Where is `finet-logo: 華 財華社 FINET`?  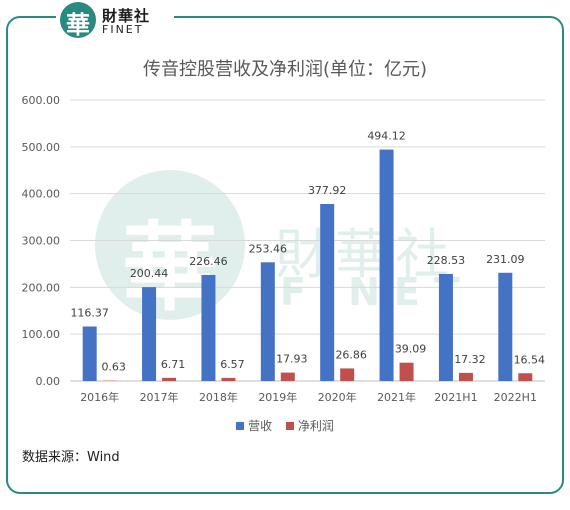
finet-logo: 華 財華社 FINET is located at coordinates (115, 20).